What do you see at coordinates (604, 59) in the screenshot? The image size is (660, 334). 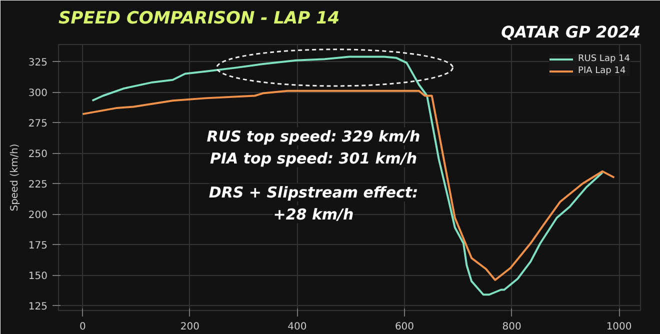 I see `legend-label: RUS Lap 14` at bounding box center [604, 59].